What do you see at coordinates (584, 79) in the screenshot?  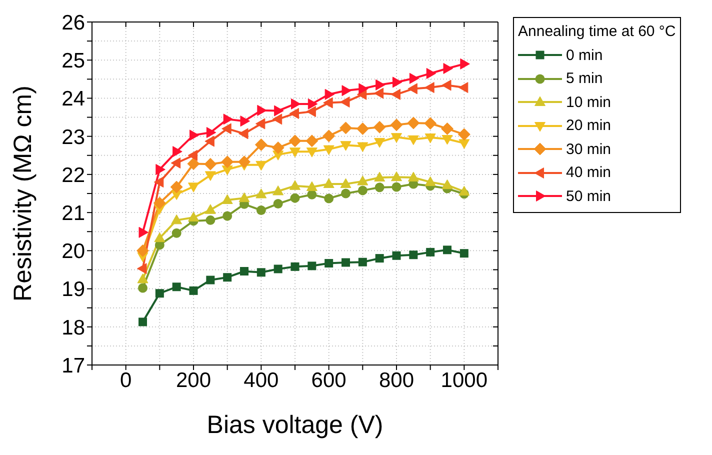 I see `legend-label: 5 min` at bounding box center [584, 79].